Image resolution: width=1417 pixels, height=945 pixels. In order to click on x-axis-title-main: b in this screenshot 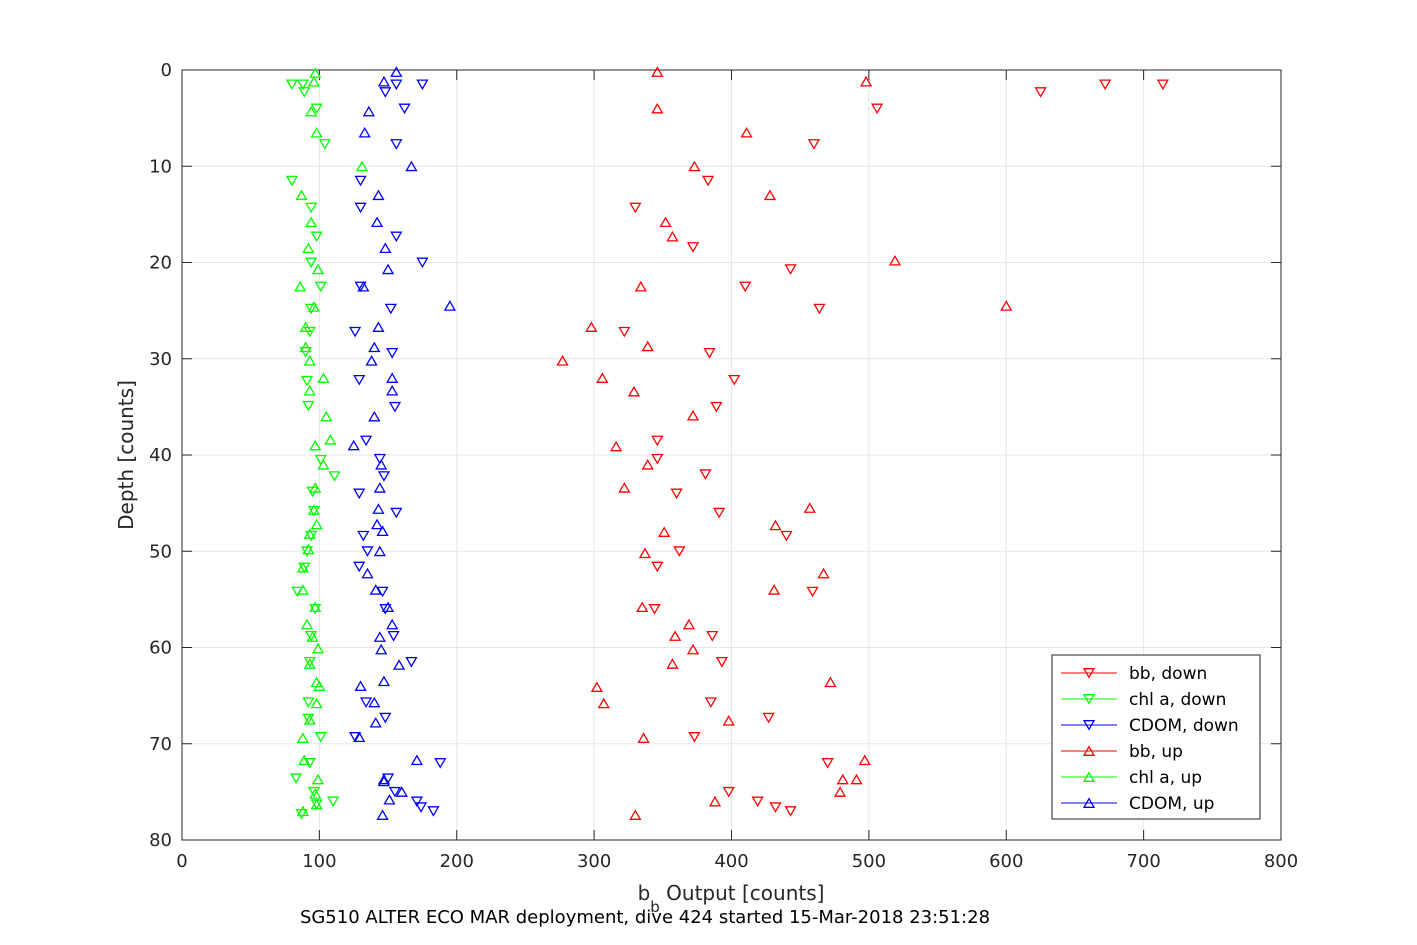, I will do `click(644, 893)`.